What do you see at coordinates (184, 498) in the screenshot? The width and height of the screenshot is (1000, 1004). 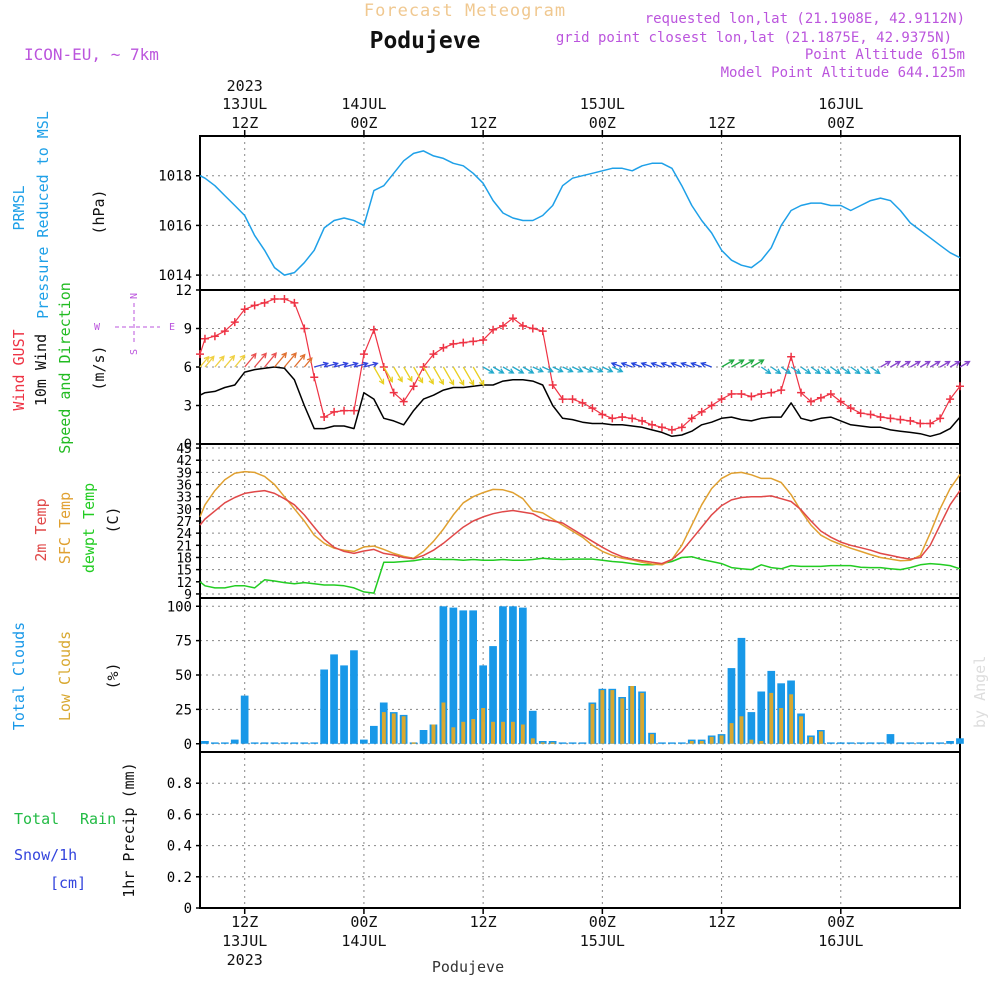 I see `y-tick-label: 33` at bounding box center [184, 498].